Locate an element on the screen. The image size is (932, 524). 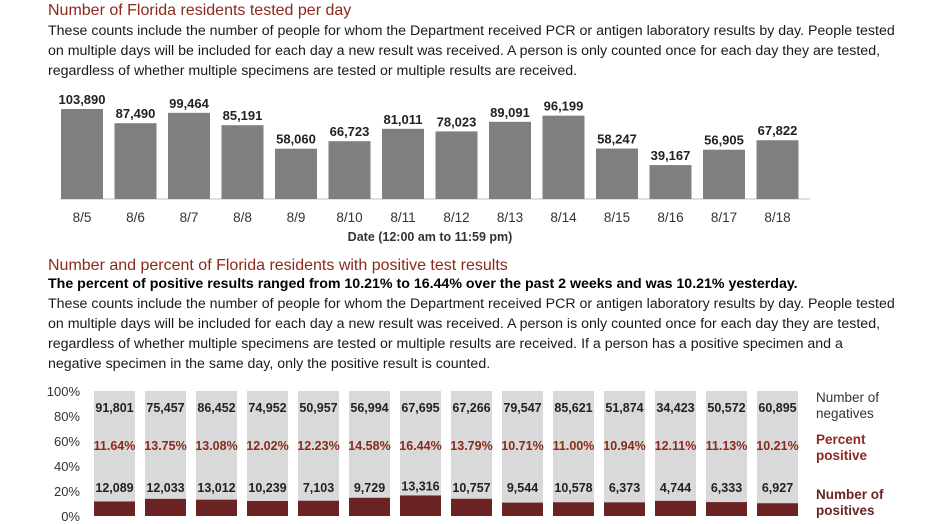
x-tick-label: 8/6 is located at coordinates (135, 217).